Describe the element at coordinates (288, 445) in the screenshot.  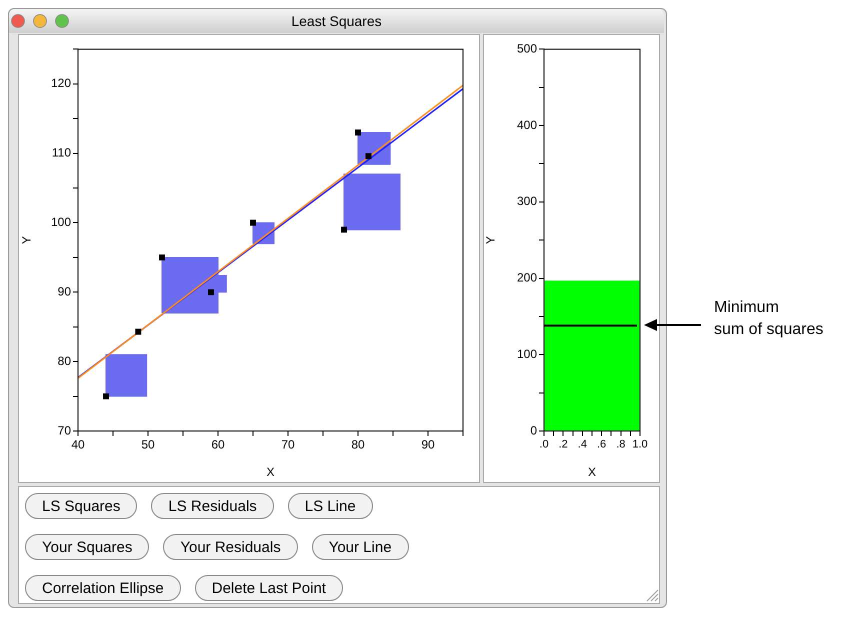
I see `x-tick-label: 70` at that location.